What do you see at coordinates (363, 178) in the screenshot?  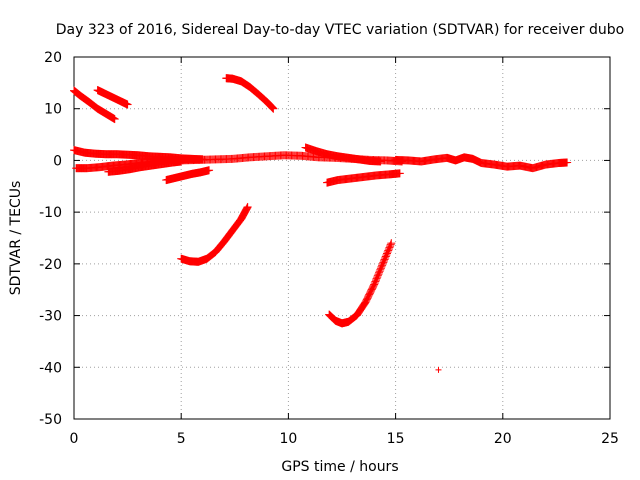 I see `series-track-j` at bounding box center [363, 178].